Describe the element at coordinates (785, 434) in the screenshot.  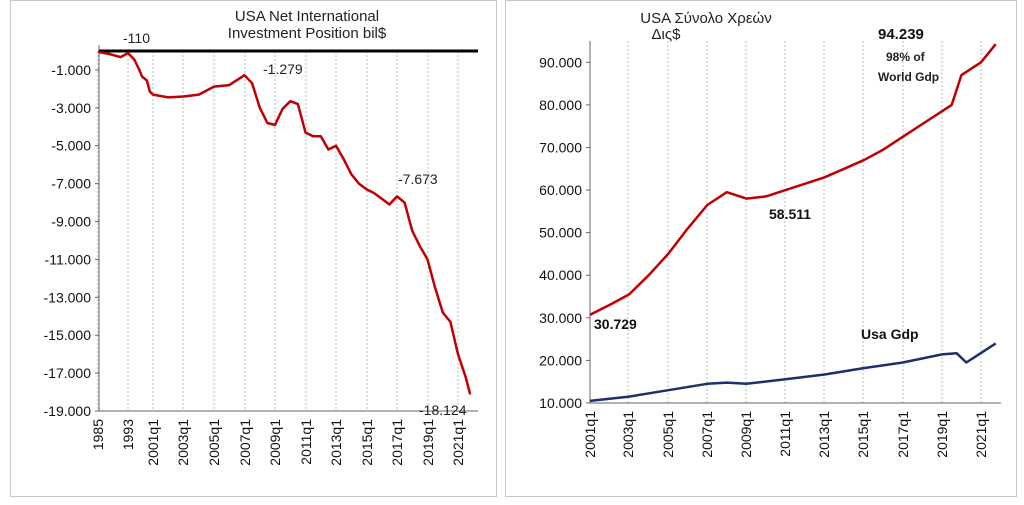
I see `debt-x-tick-label: 2011q1` at that location.